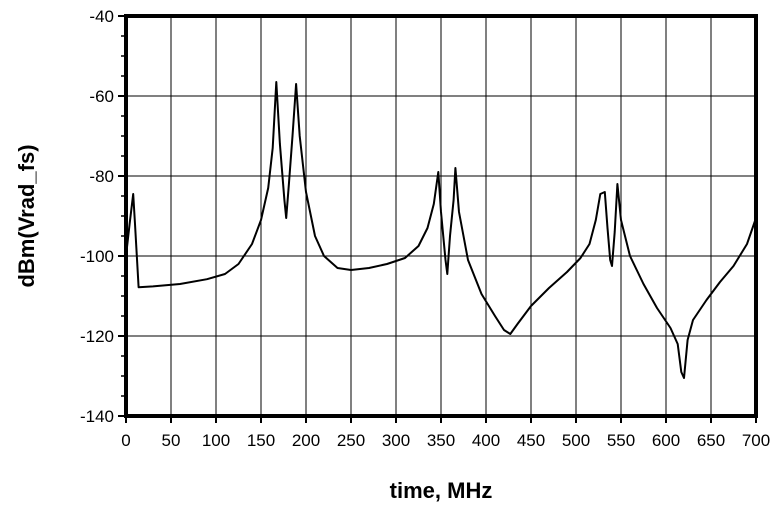 The width and height of the screenshot is (772, 512). What do you see at coordinates (666, 440) in the screenshot?
I see `x-tick-label: 600` at bounding box center [666, 440].